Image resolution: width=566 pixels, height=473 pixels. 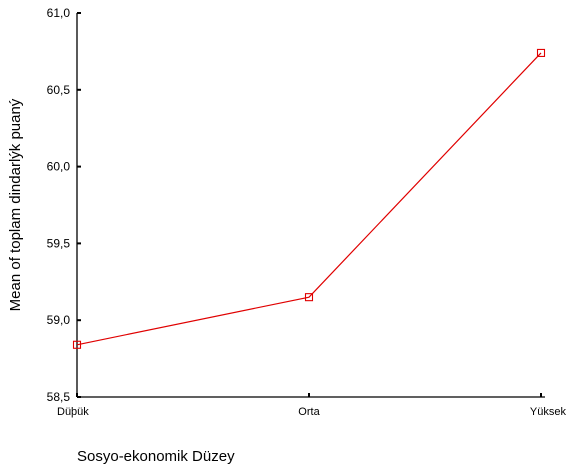 I want to click on x-ticks: Düþük Orta Yüksek, so click(x=311, y=405).